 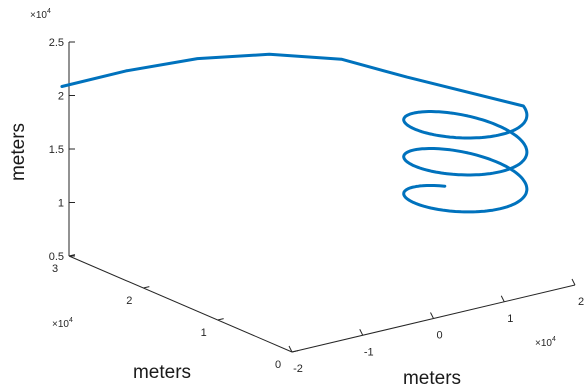 I want to click on y-axis-label: meters, so click(x=162, y=372).